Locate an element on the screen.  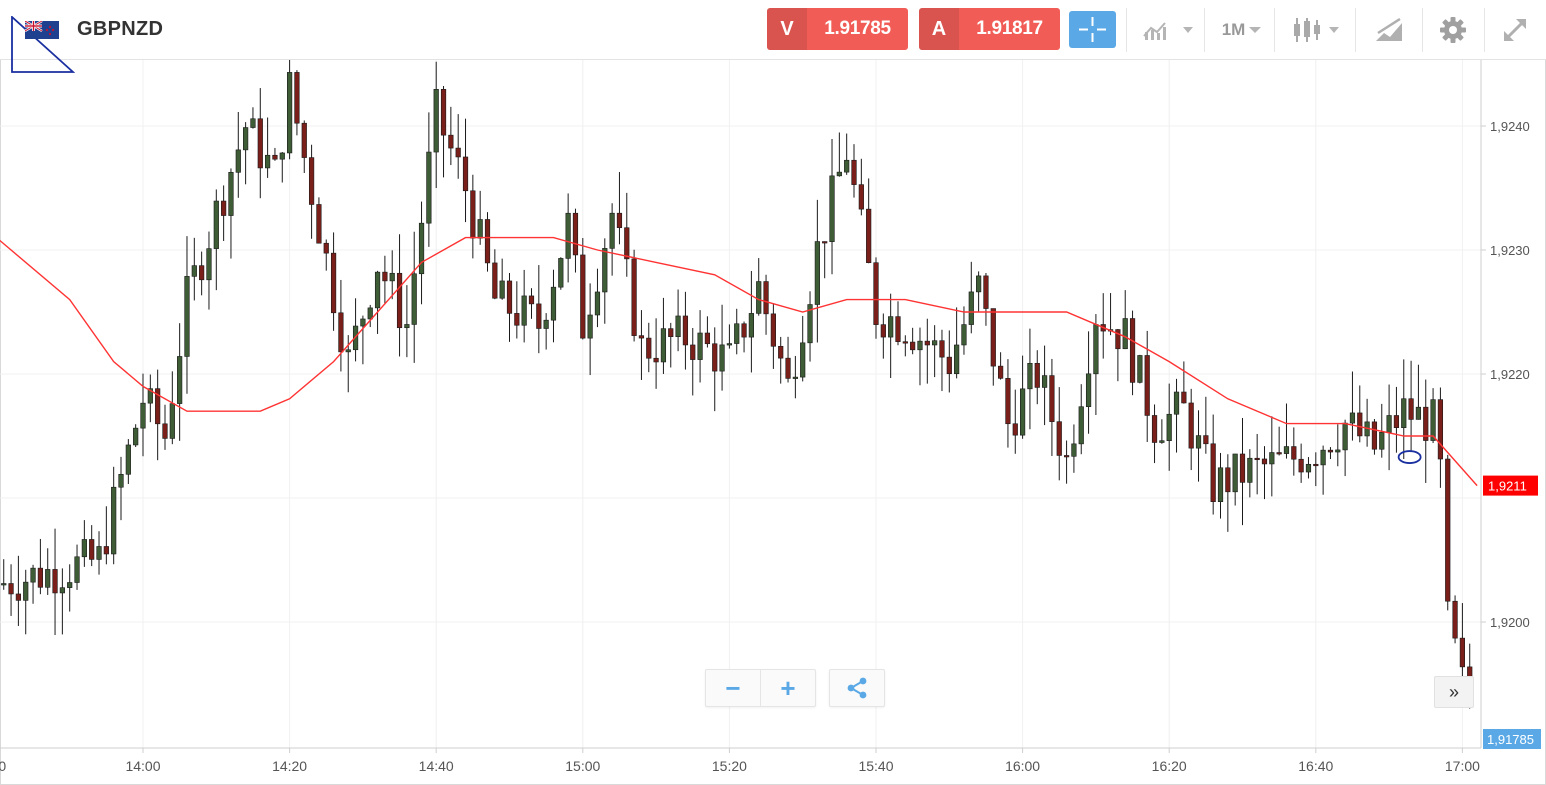
sell-price: 1.91785 is located at coordinates (857, 29).